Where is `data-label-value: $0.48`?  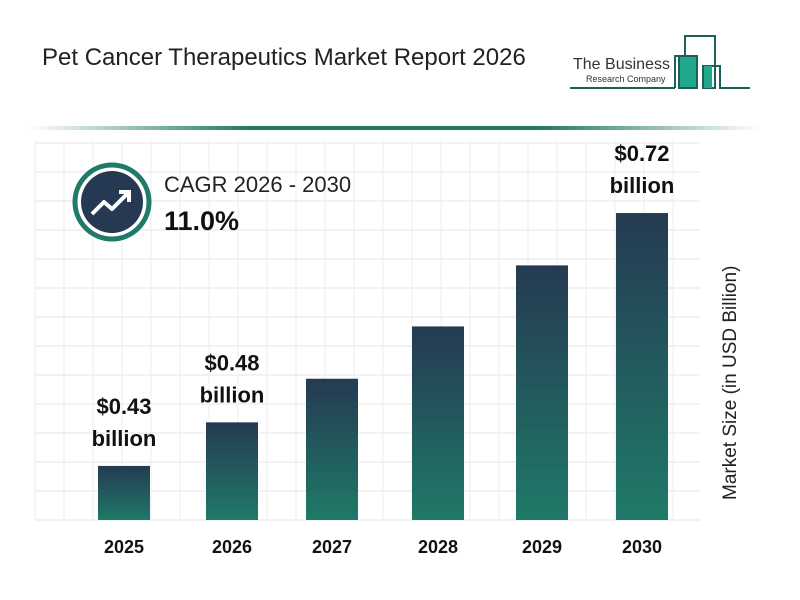
data-label-value: $0.48 is located at coordinates (231, 362).